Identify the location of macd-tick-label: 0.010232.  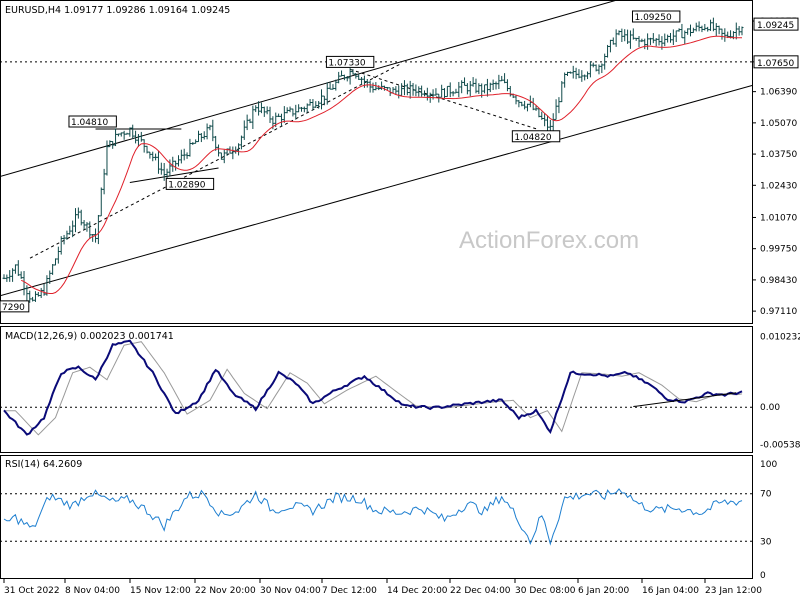
(780, 338).